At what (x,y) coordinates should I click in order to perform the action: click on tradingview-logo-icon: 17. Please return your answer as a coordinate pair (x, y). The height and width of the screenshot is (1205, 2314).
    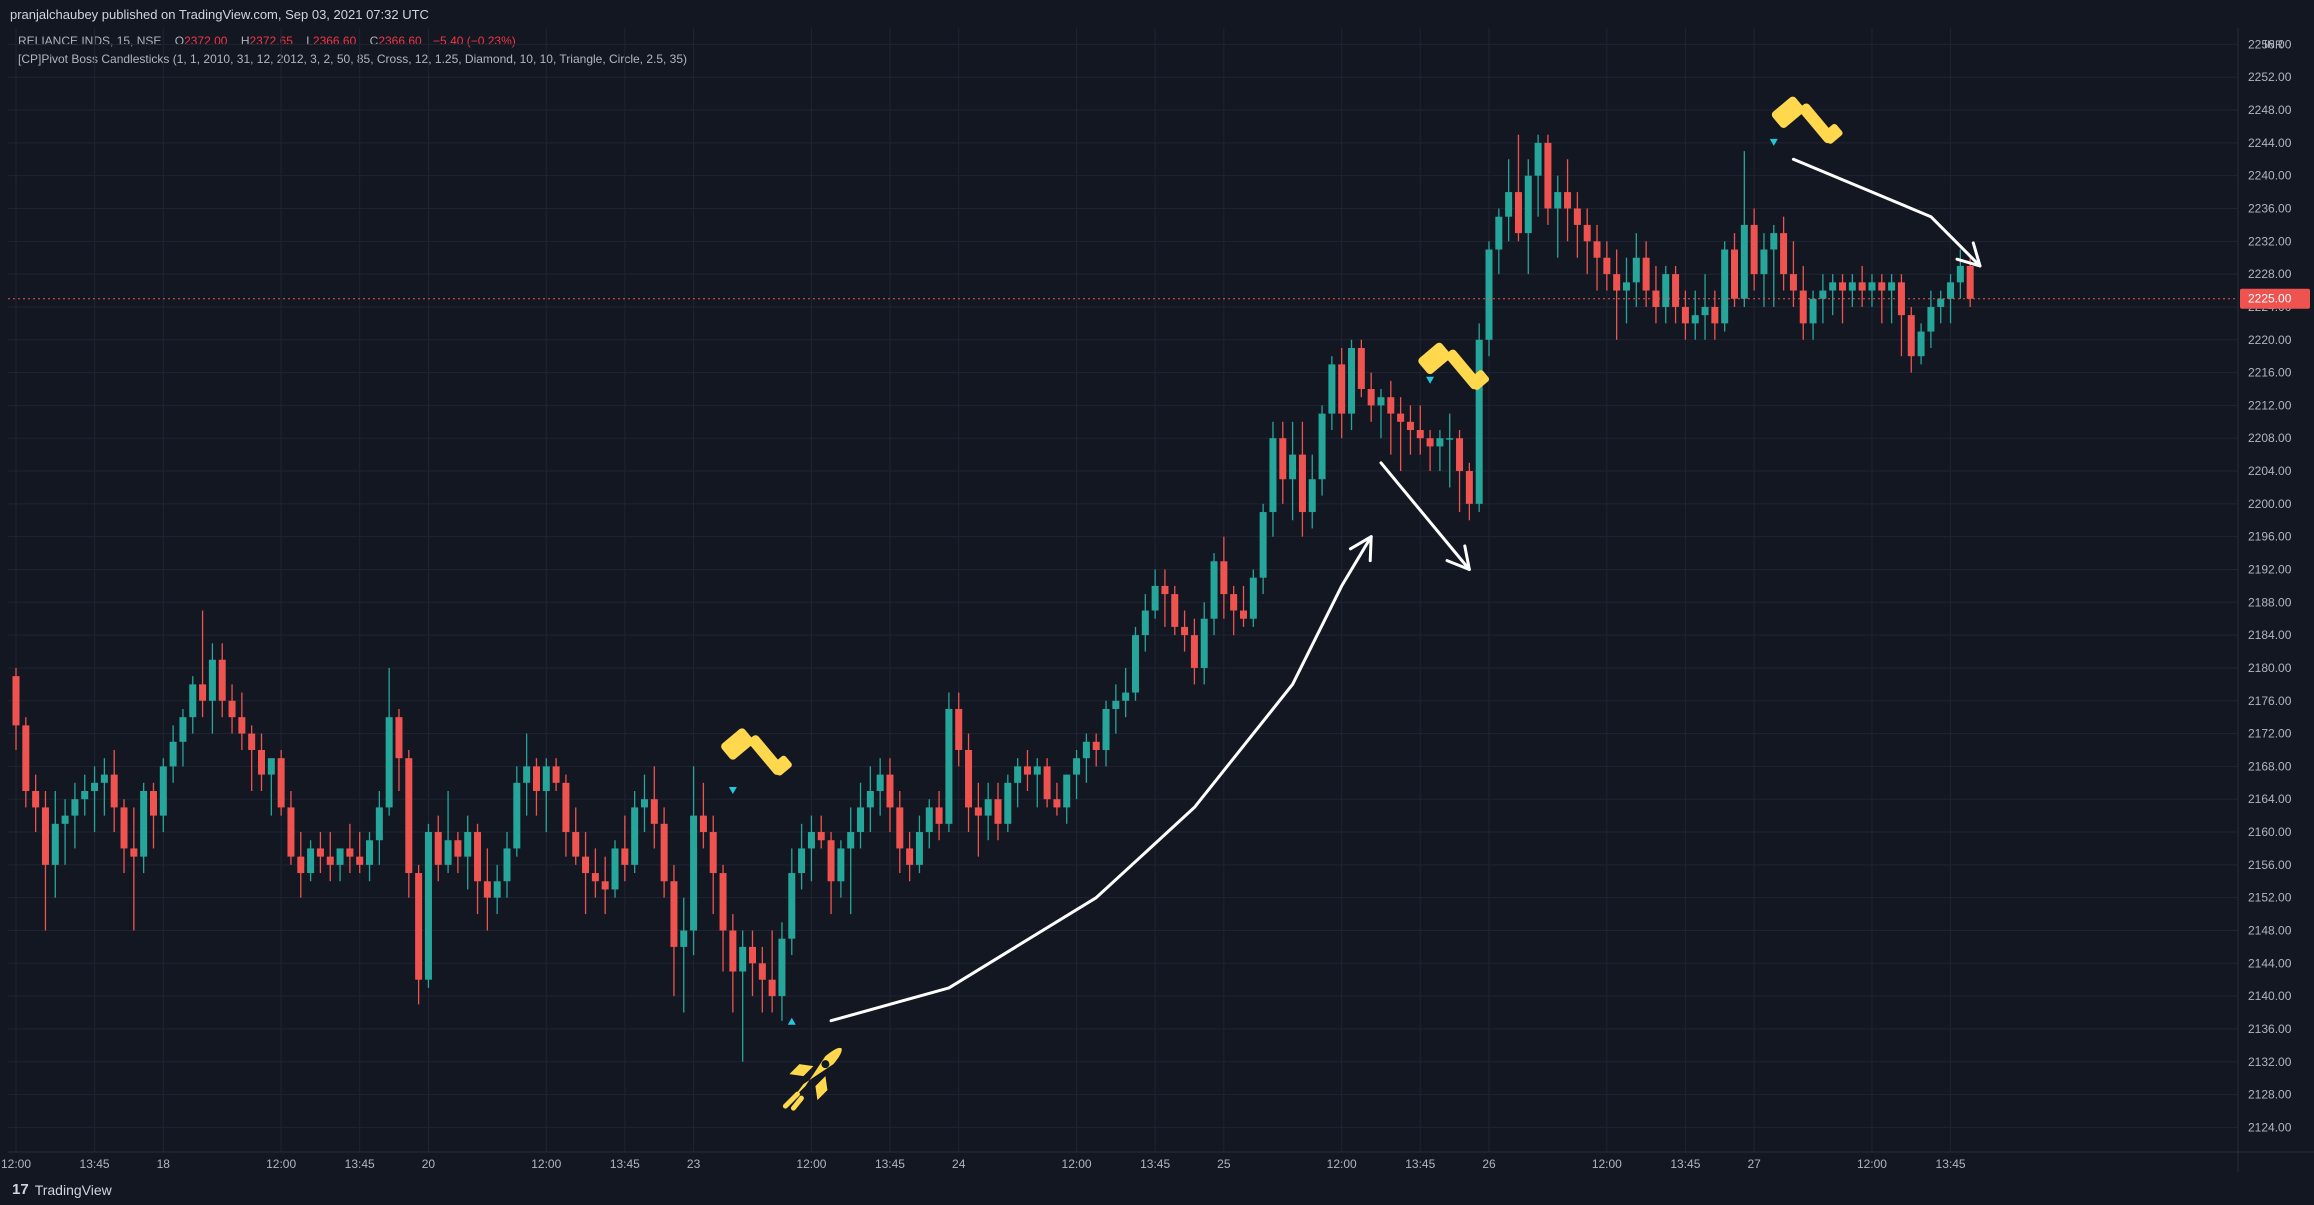
    Looking at the image, I should click on (20, 1189).